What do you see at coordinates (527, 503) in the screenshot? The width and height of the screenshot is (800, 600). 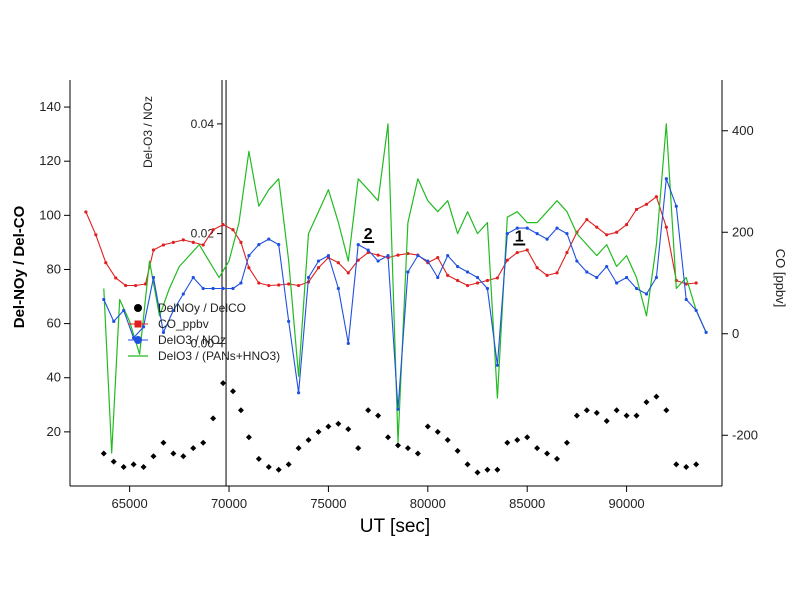 I see `x-tick-label: 85000` at bounding box center [527, 503].